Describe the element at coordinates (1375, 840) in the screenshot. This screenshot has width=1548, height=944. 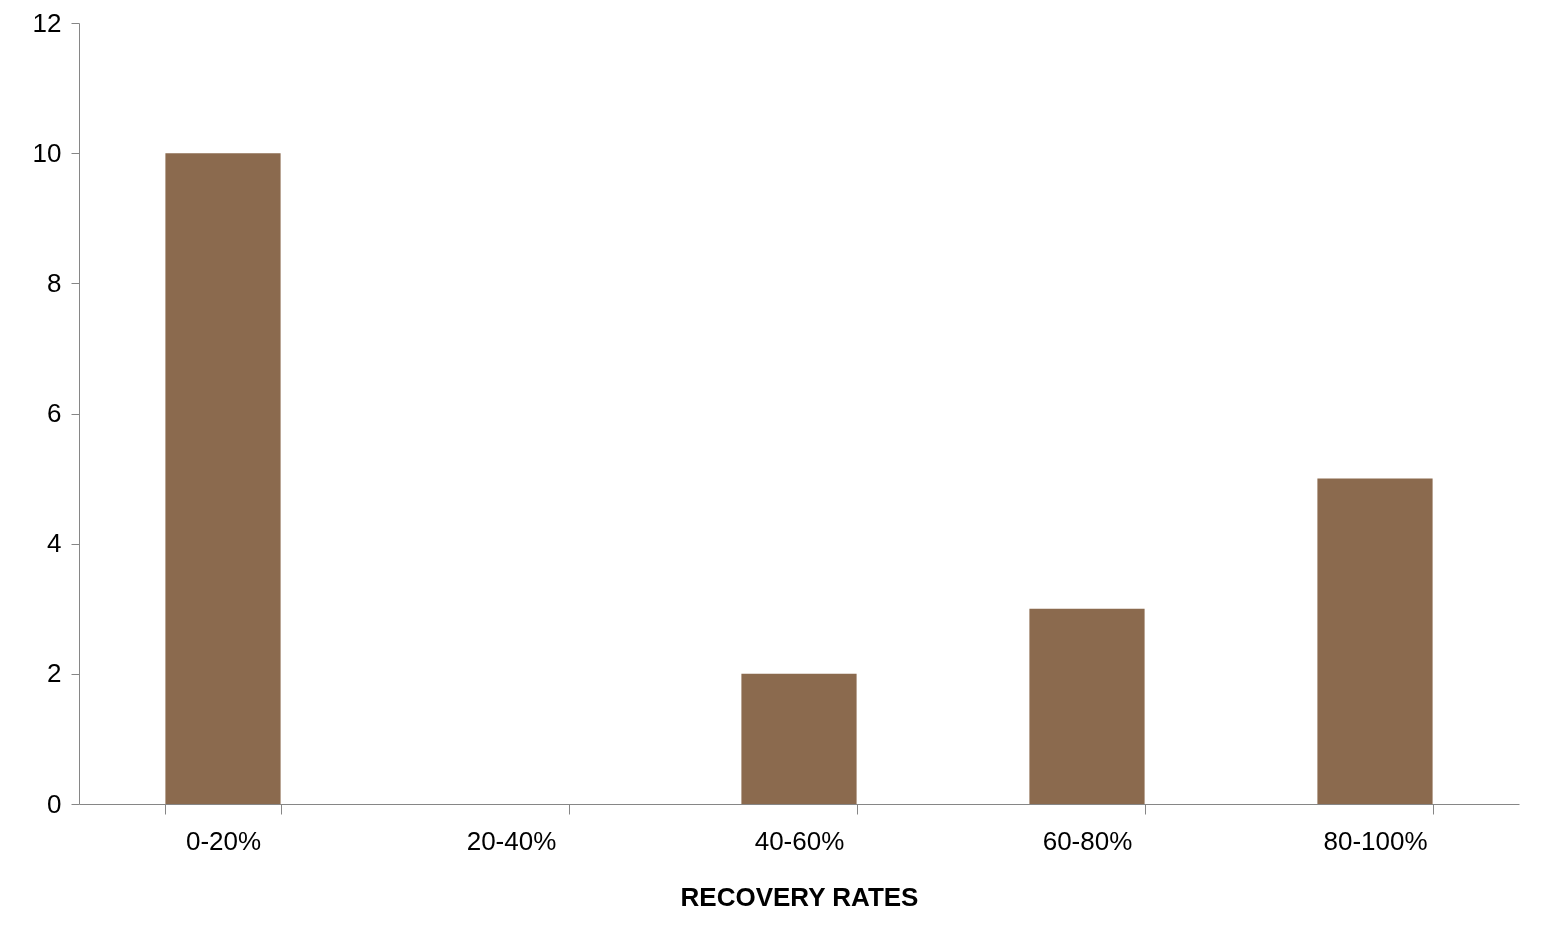
I see `x-tick-label: 80-100%` at that location.